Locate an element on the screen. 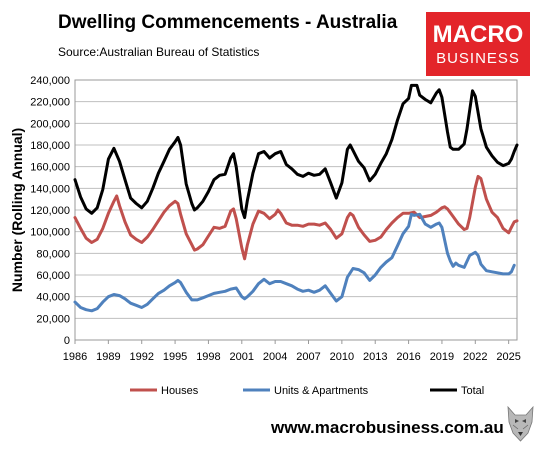 Image resolution: width=542 pixels, height=450 pixels. x-tick-label: 2007 is located at coordinates (308, 357).